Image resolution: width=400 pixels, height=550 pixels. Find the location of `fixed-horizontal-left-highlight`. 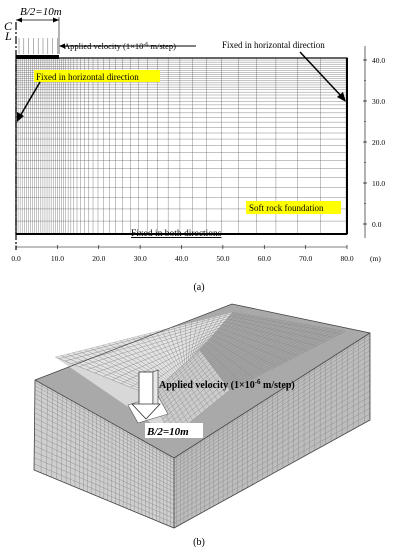

fixed-horizontal-left-highlight is located at coordinates (97, 76).